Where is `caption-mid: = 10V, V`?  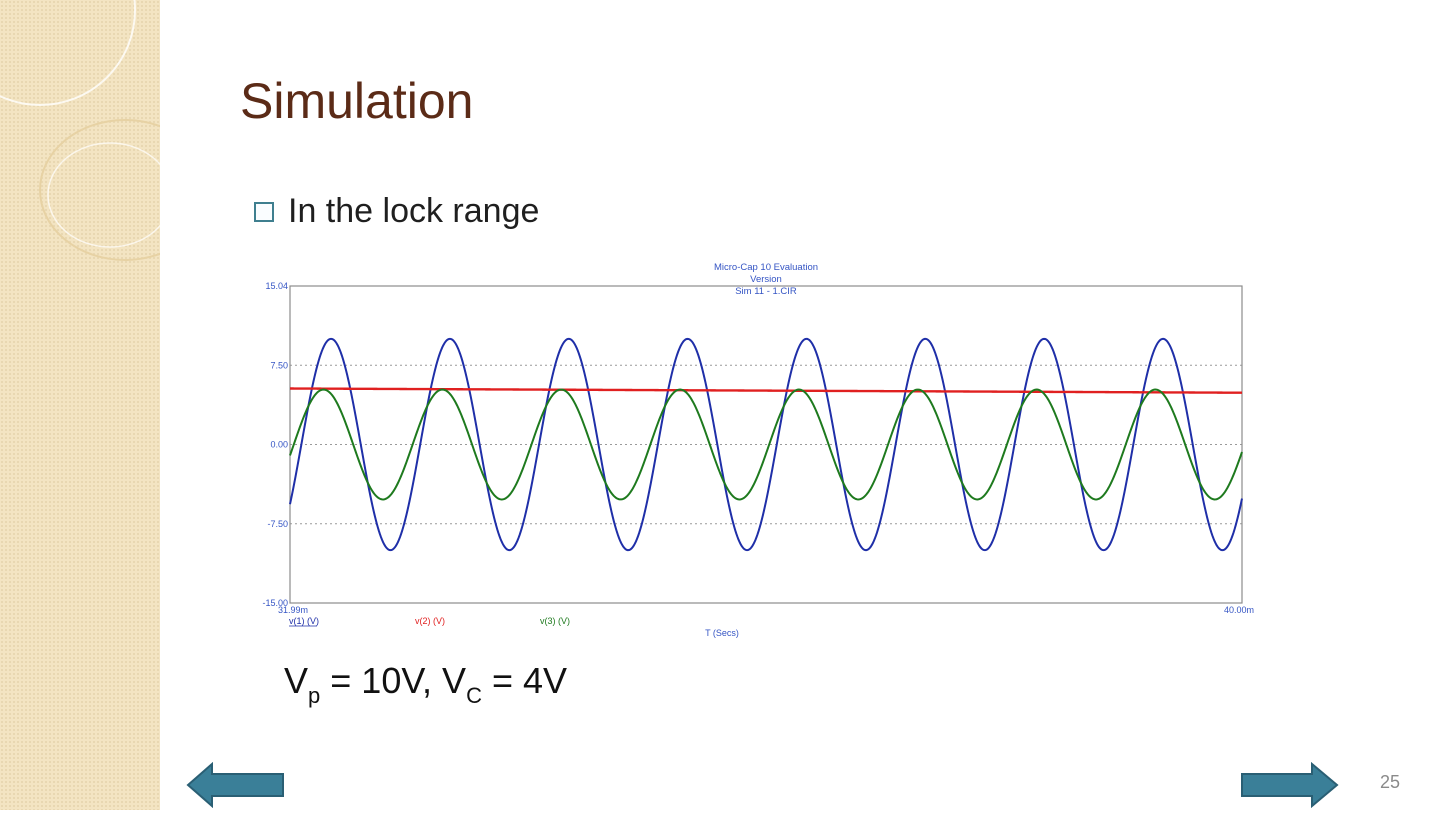
caption-mid: = 10V, V is located at coordinates (393, 680).